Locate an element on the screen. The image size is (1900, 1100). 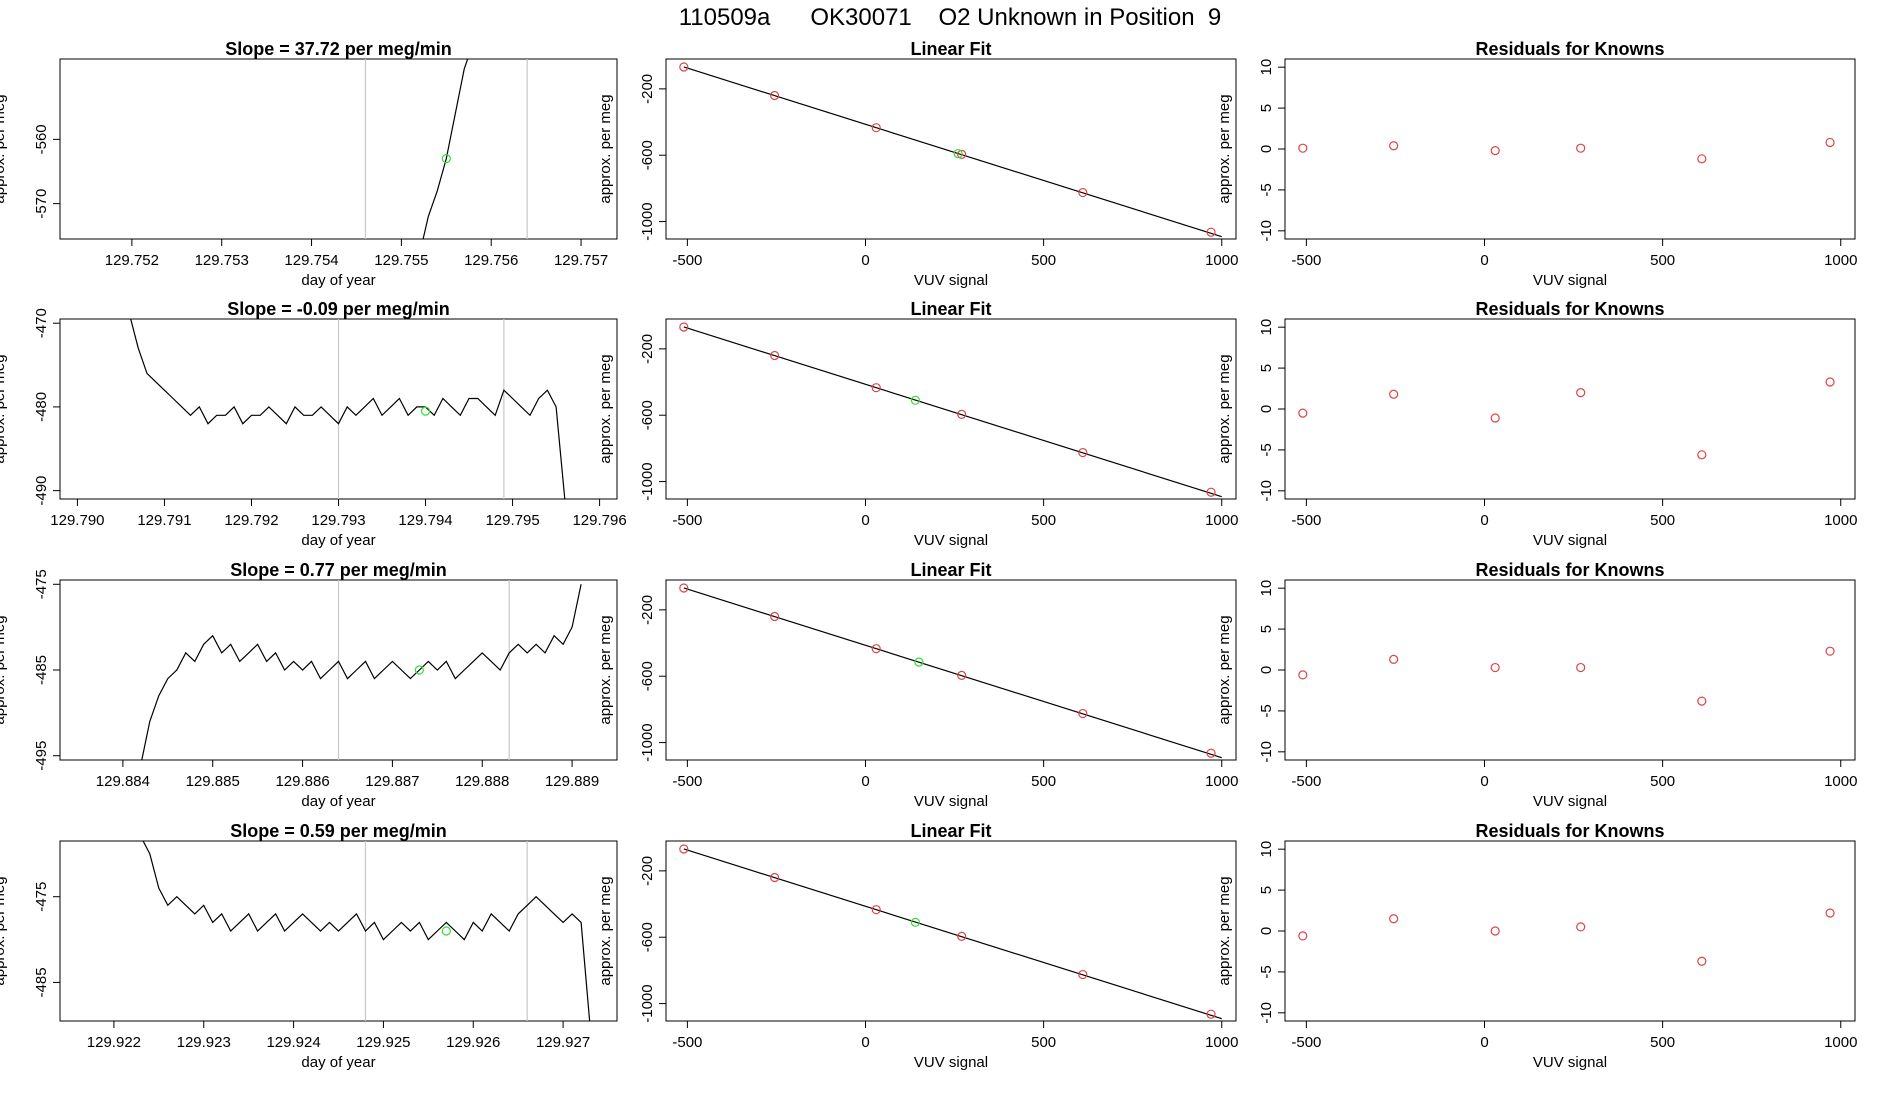
panel-2-x-tick-label: 129.884 is located at coordinates (123, 781).